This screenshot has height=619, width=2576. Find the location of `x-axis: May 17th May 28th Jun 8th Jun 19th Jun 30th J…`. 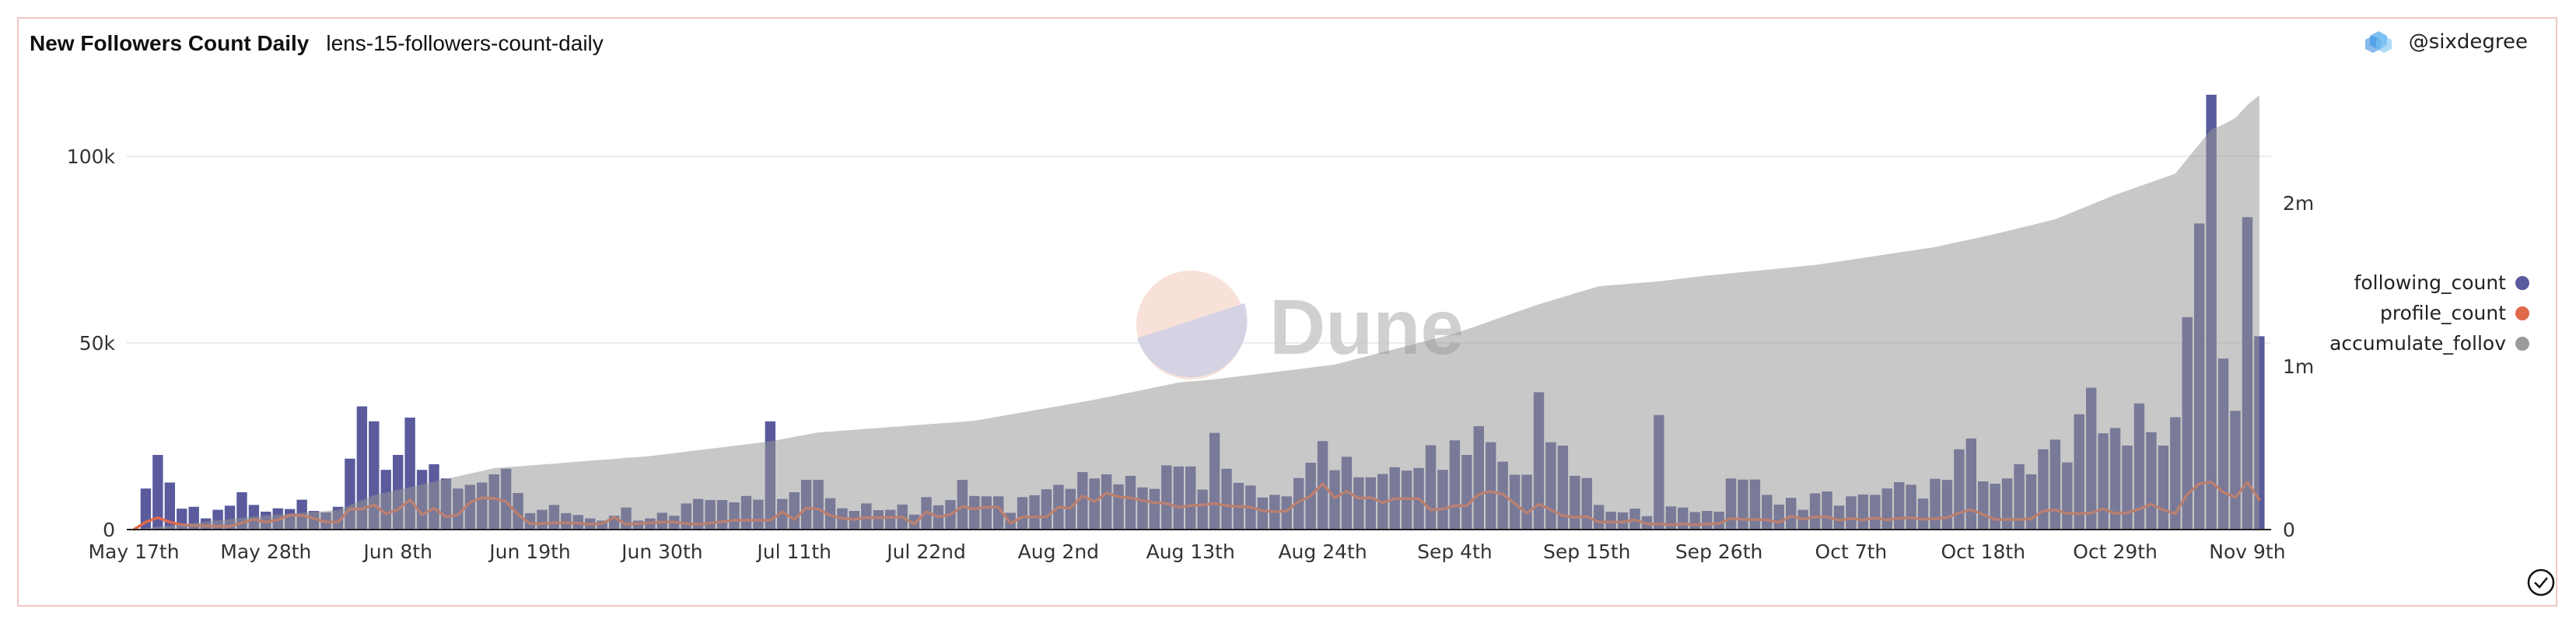

x-axis: May 17th May 28th Jun 8th Jun 19th Jun 30th J… is located at coordinates (1186, 551).